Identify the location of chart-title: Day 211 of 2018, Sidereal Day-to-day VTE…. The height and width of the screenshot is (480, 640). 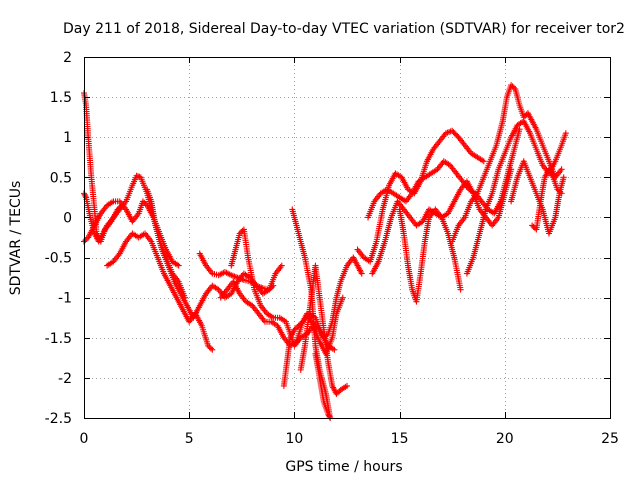
(344, 29).